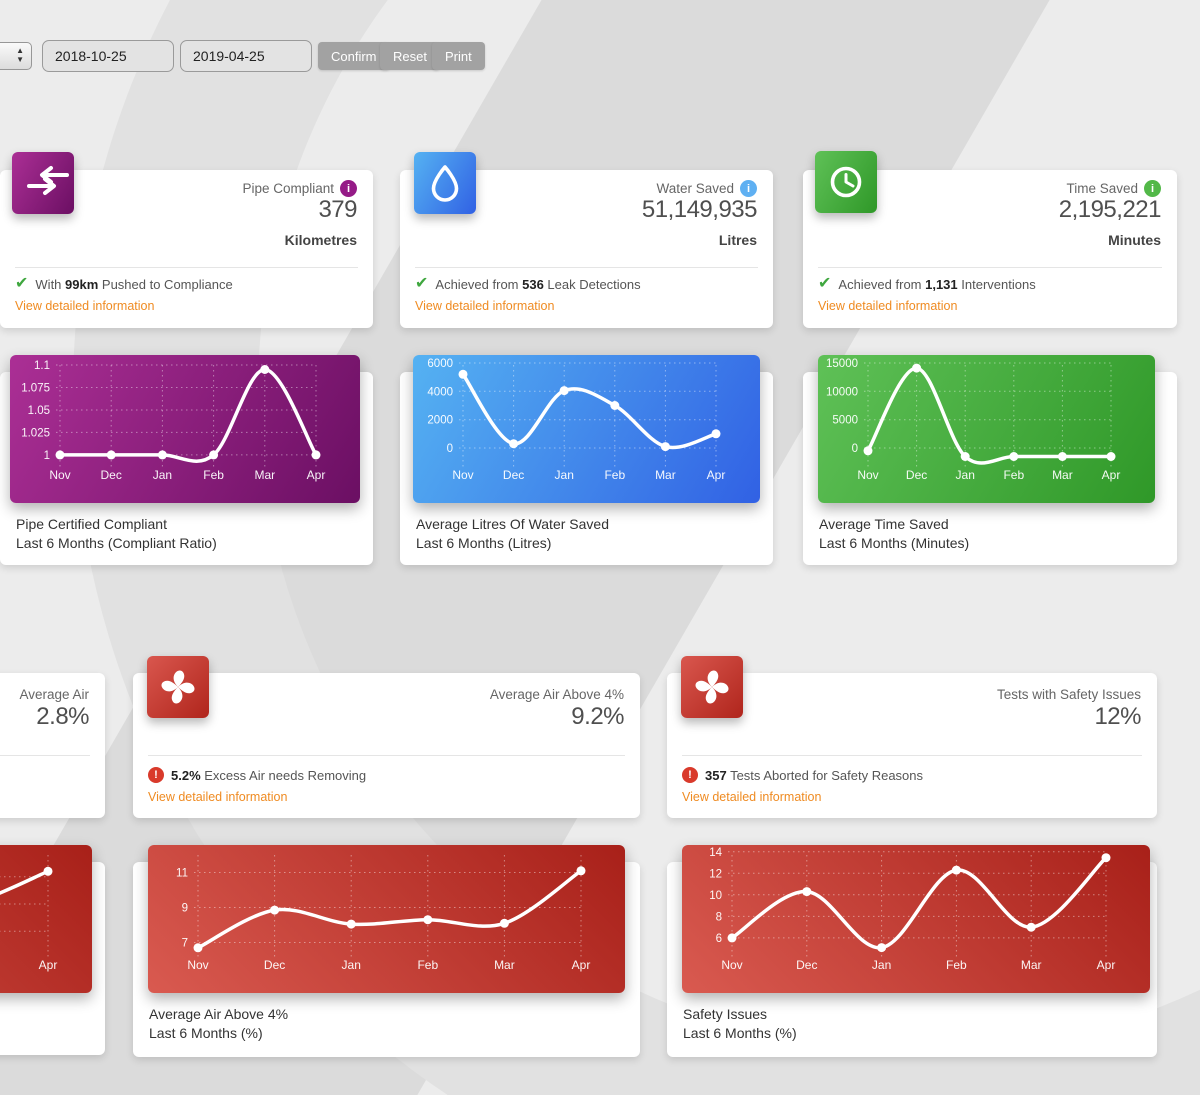 The height and width of the screenshot is (1095, 1200). Describe the element at coordinates (986, 429) in the screenshot. I see `line-chart-time-saved: 0 5000 10000 15000 Nov Dec Jan Feb Mar Apr` at that location.